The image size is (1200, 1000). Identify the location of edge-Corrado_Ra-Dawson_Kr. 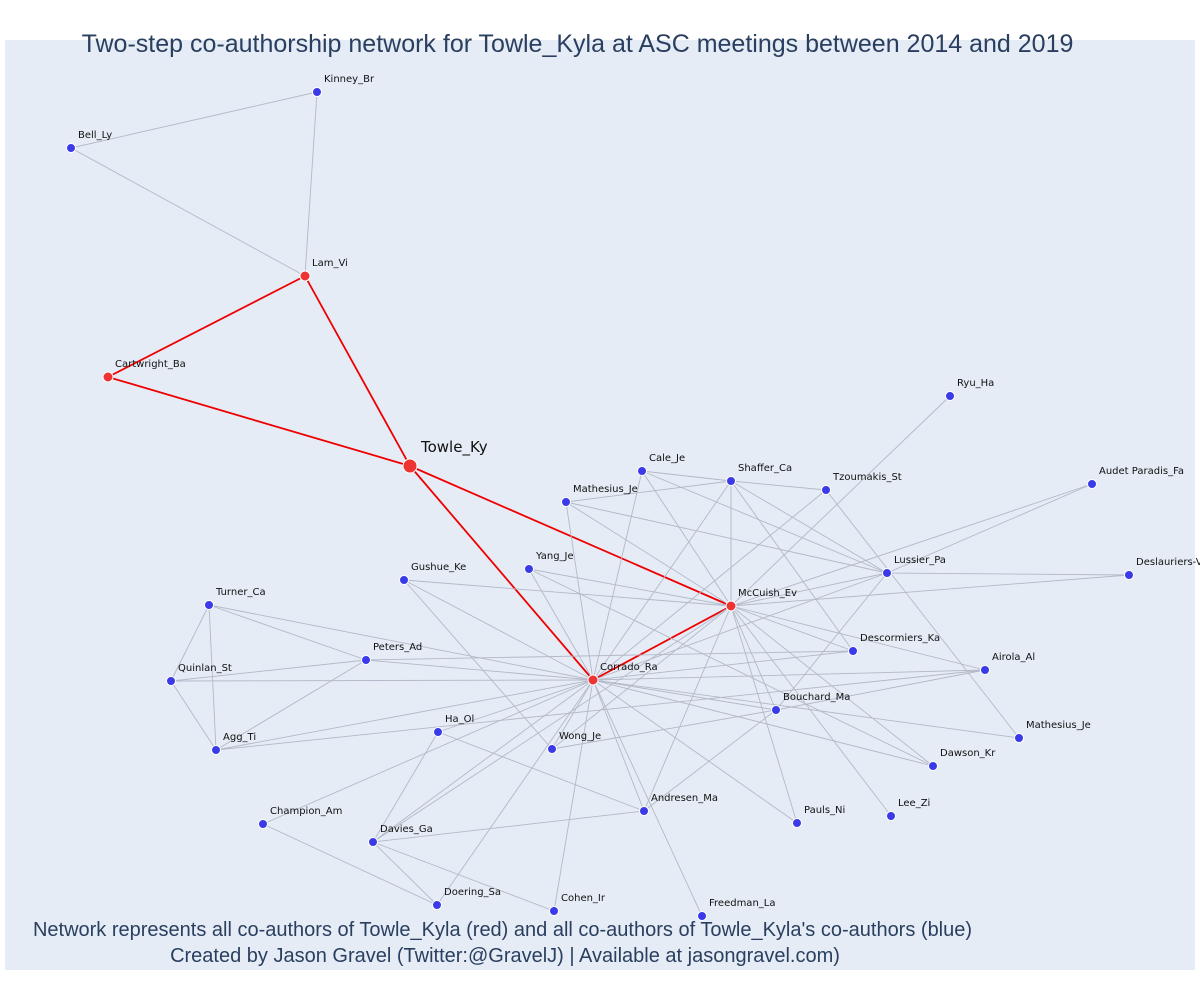
(763, 723).